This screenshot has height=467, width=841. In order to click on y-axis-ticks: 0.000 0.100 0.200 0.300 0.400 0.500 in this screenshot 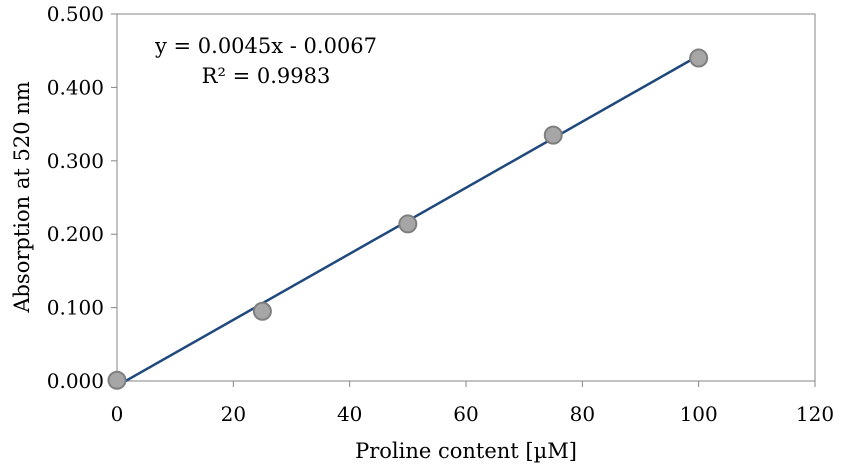, I will do `click(82, 197)`.